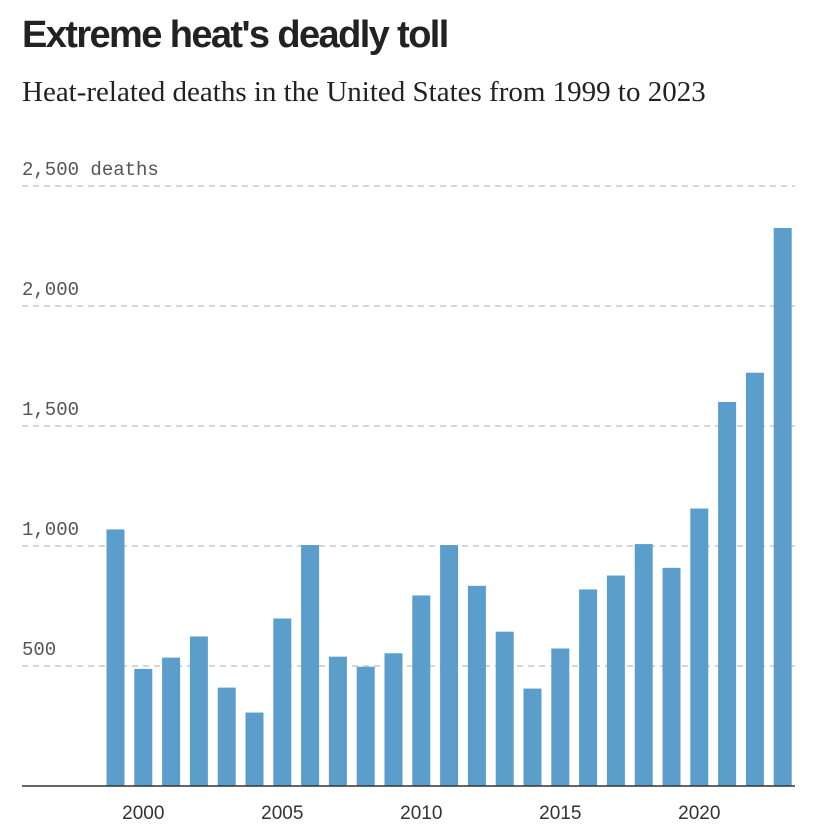  What do you see at coordinates (476, 685) in the screenshot?
I see `bar-2012` at bounding box center [476, 685].